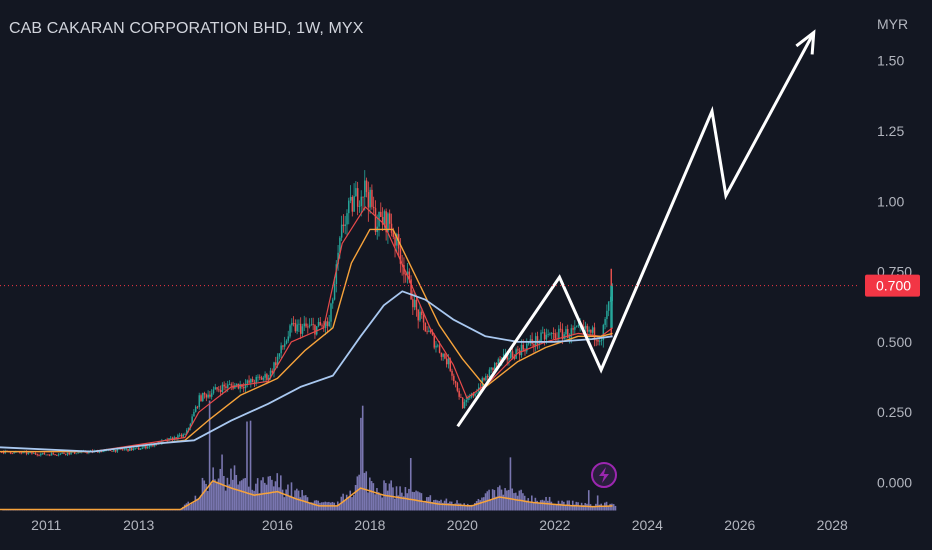 This screenshot has height=550, width=932. Describe the element at coordinates (439, 525) in the screenshot. I see `time-axis: 2011 2013 2016 2018 2020 2022 2024 2026 2028` at that location.